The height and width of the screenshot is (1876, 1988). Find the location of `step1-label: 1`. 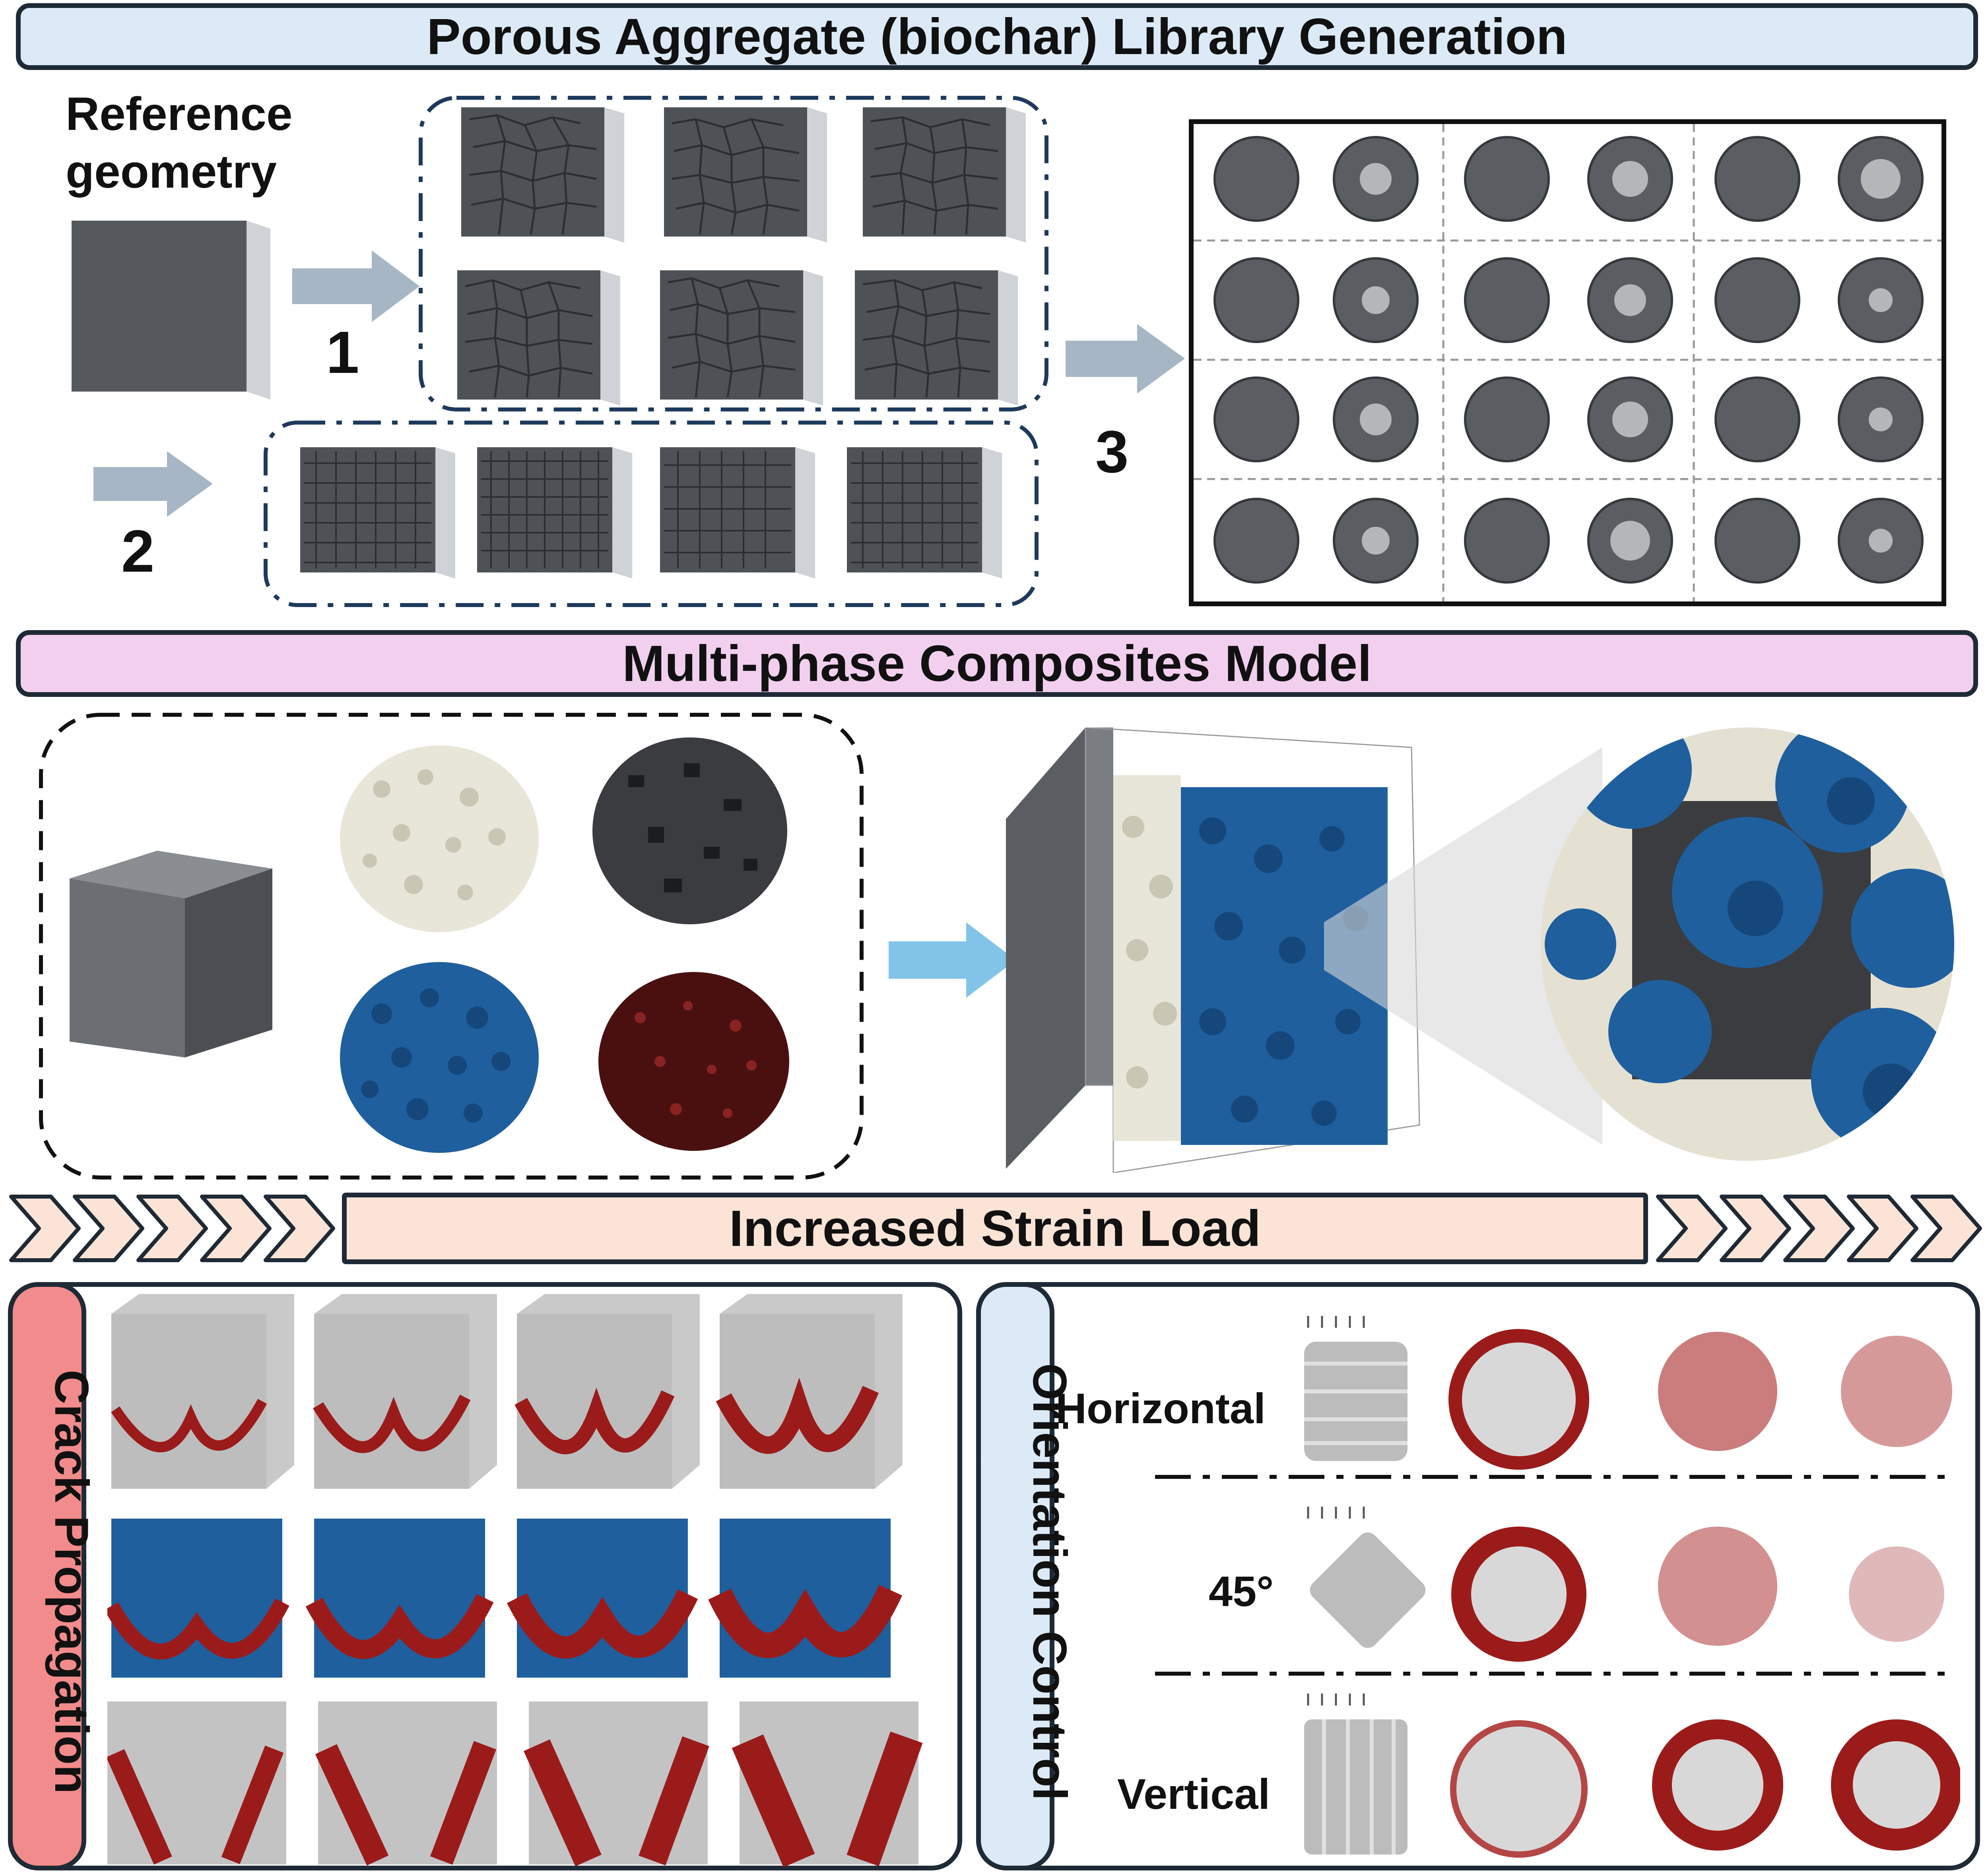

step1-label: 1 is located at coordinates (342, 352).